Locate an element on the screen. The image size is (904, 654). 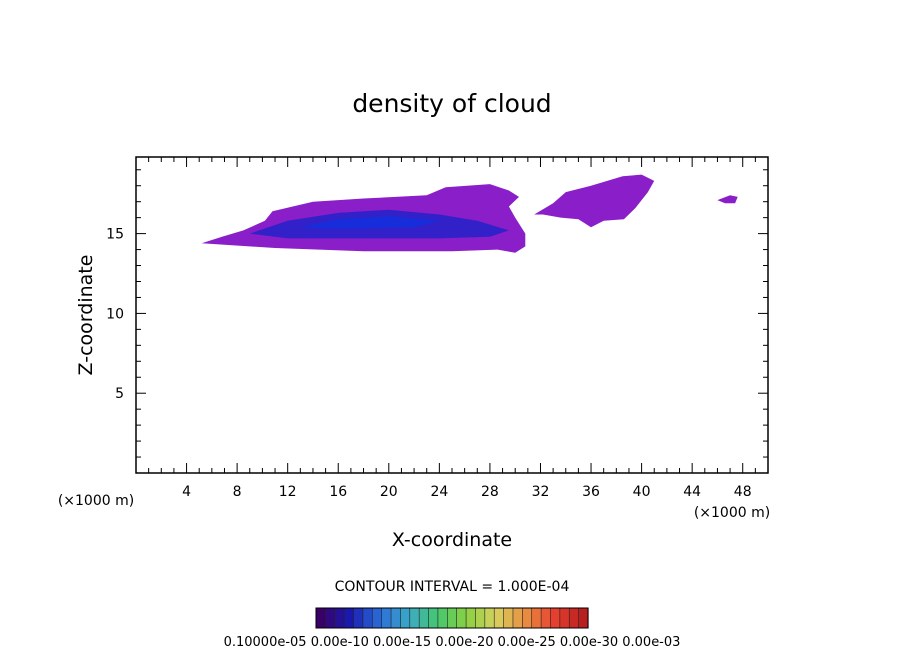
x-unit-label: (×1000 m) is located at coordinates (732, 513).